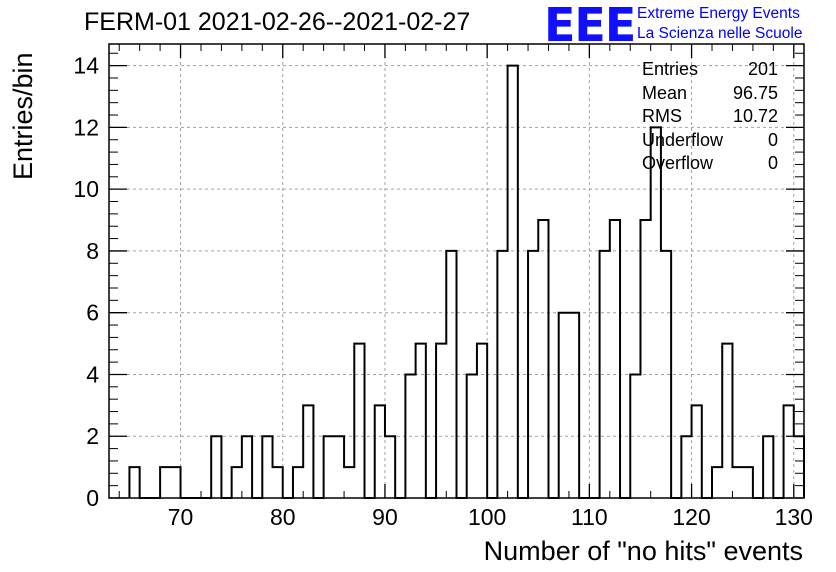 Image resolution: width=836 pixels, height=572 pixels. What do you see at coordinates (92, 498) in the screenshot?
I see `y-tick-label: 0` at bounding box center [92, 498].